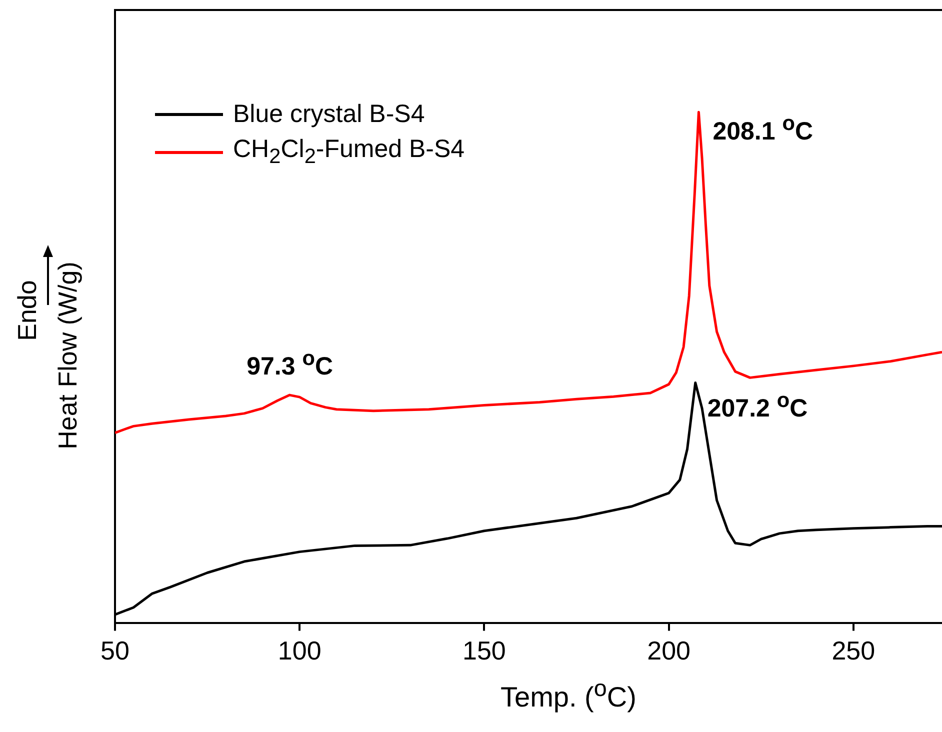 The width and height of the screenshot is (942, 732). What do you see at coordinates (349, 152) in the screenshot?
I see `legend-label: CH$_{2}$Cl$_{2}$-Fumed B-S4` at bounding box center [349, 152].